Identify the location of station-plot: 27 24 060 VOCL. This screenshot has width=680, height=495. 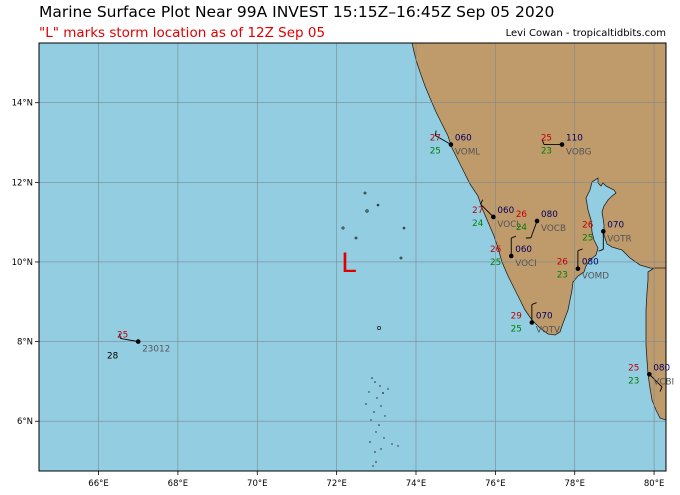
(496, 214).